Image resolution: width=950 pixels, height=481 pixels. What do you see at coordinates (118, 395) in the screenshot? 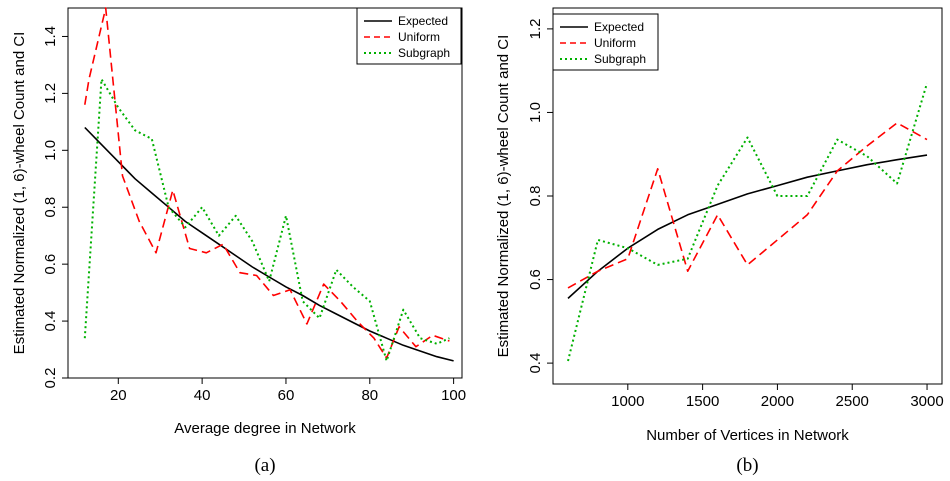
I see `x-tick-label: 20` at bounding box center [118, 395].